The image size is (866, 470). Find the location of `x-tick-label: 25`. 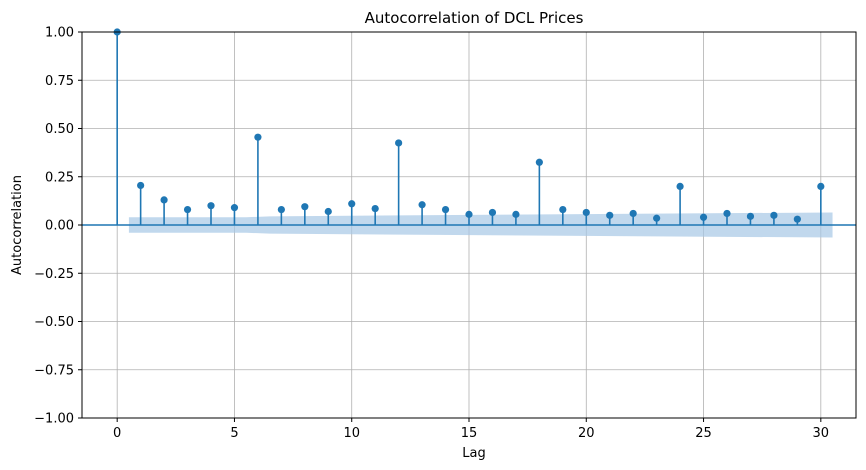

x-tick-label: 25 is located at coordinates (703, 433).